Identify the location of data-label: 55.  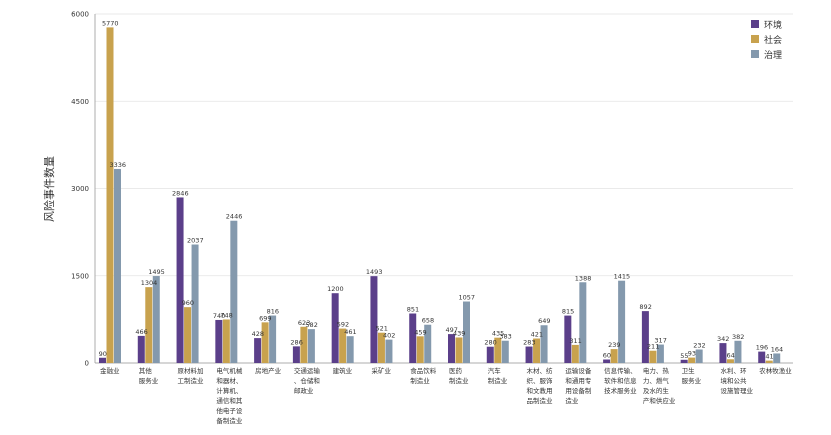
(684, 356).